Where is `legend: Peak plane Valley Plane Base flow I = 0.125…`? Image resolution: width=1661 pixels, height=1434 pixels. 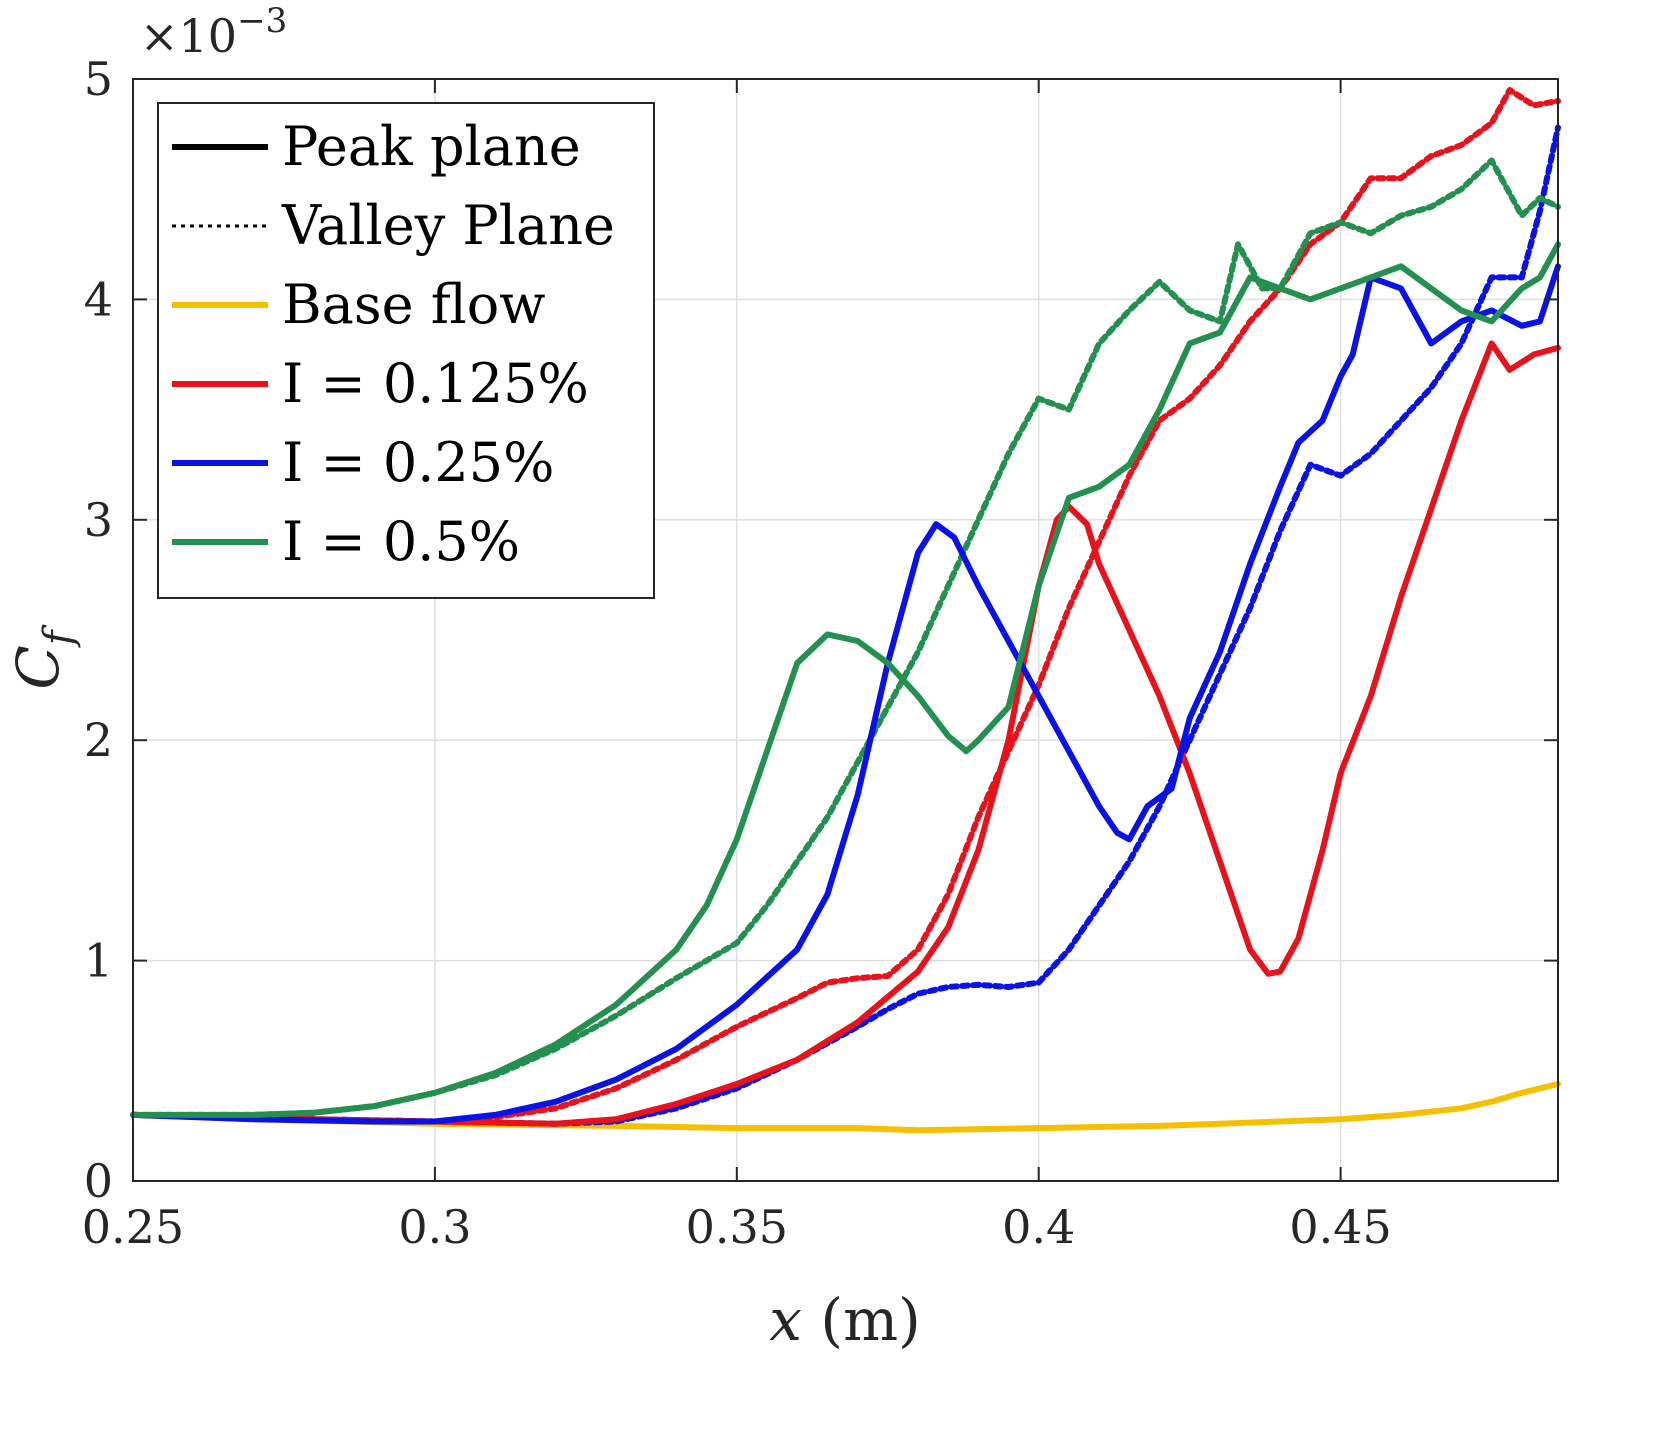
legend: Peak plane Valley Plane Base flow I = 0.125… is located at coordinates (406, 350).